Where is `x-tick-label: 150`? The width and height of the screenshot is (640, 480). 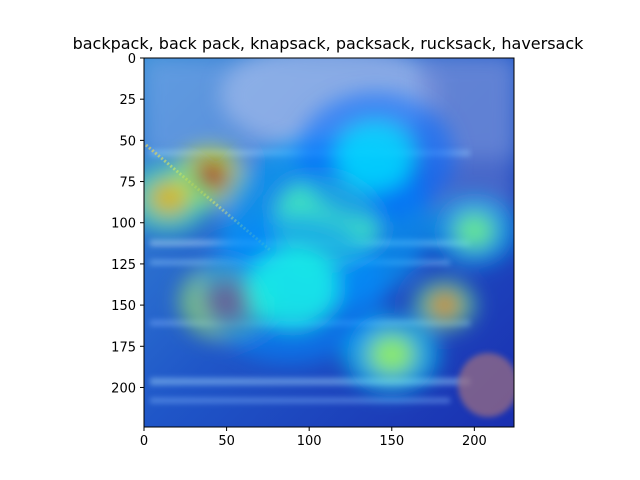
x-tick-label: 150 is located at coordinates (391, 441).